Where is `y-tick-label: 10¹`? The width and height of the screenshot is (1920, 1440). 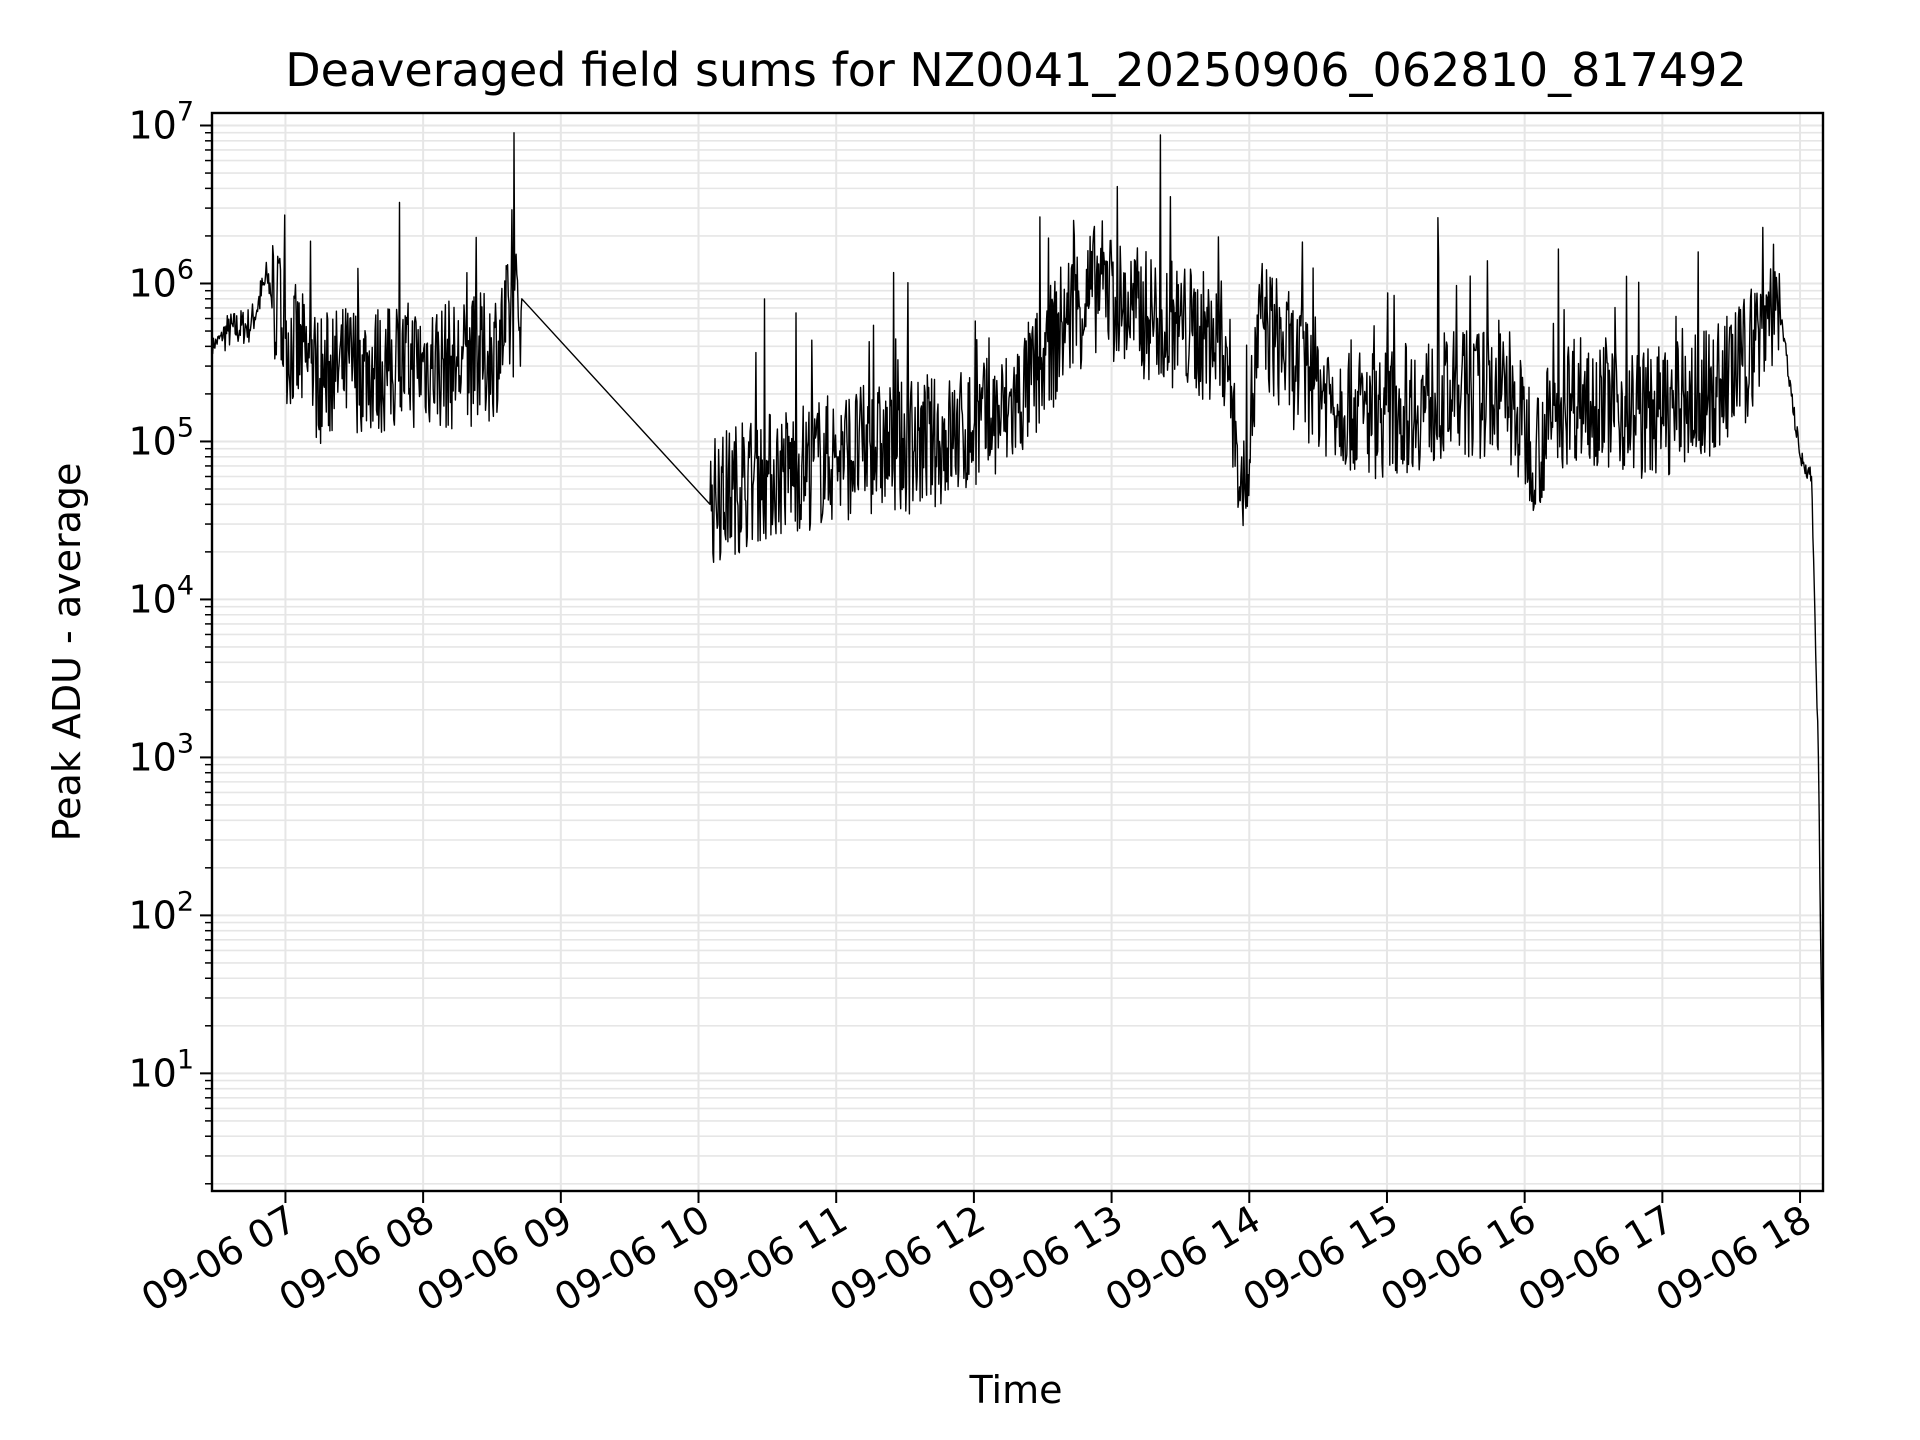 y-tick-label: 10¹ is located at coordinates (161, 1069).